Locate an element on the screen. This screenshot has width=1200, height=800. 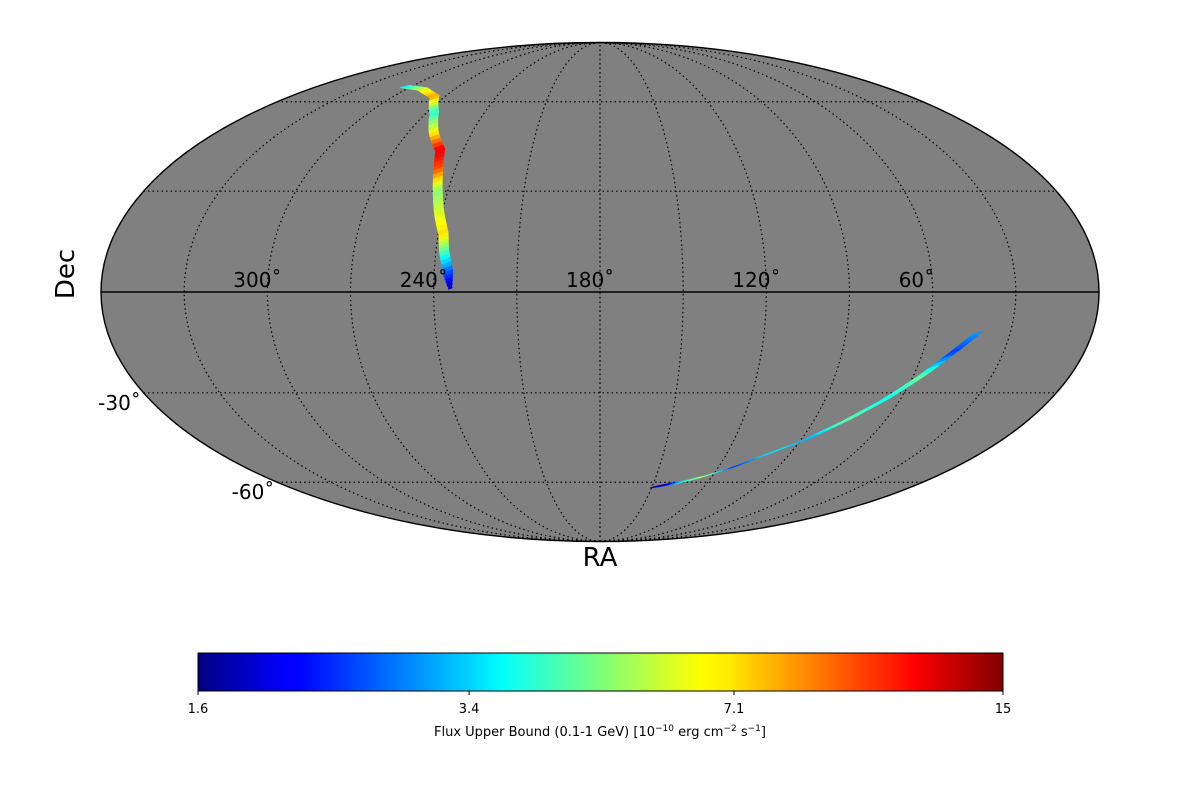
colorbar-tick-label: 1.6 is located at coordinates (198, 709).